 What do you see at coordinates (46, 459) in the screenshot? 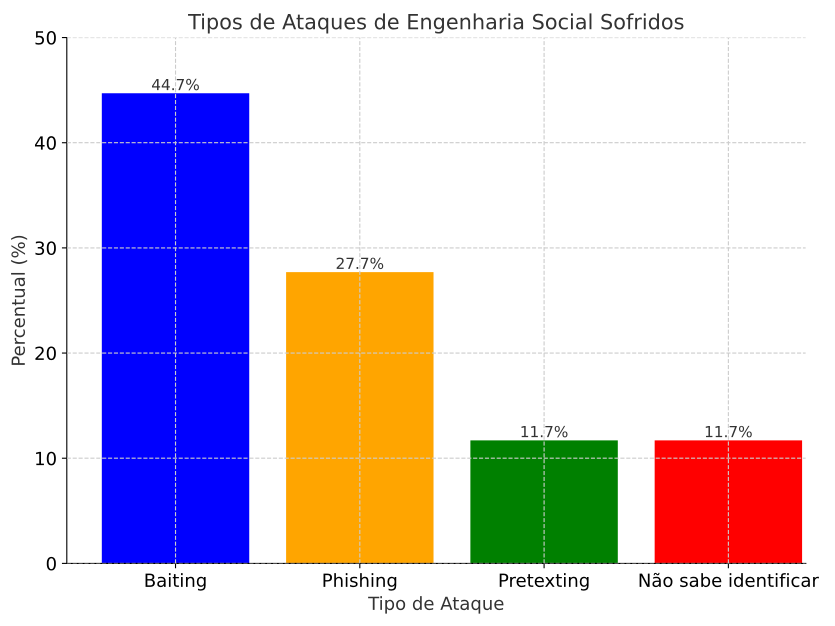
I see `y-tick-label: 10` at bounding box center [46, 459].